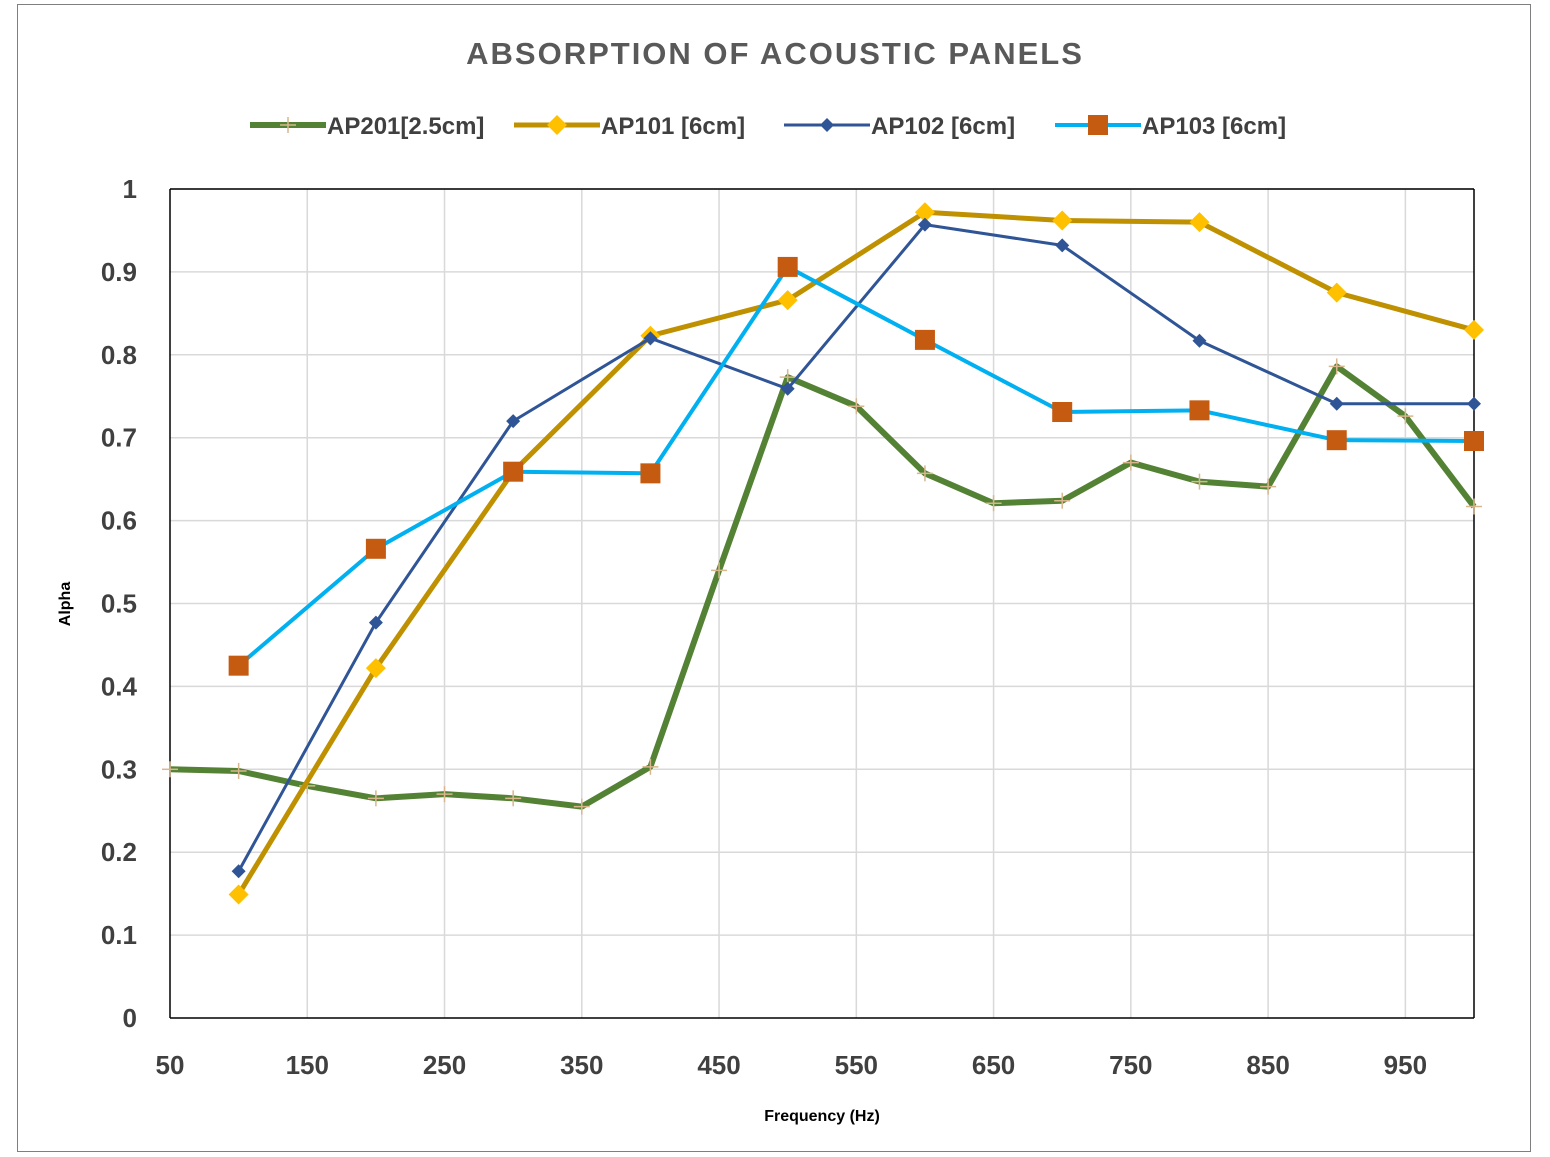 Image resolution: width=1550 pixels, height=1157 pixels. What do you see at coordinates (130, 189) in the screenshot?
I see `y-tick-label: 1` at bounding box center [130, 189].